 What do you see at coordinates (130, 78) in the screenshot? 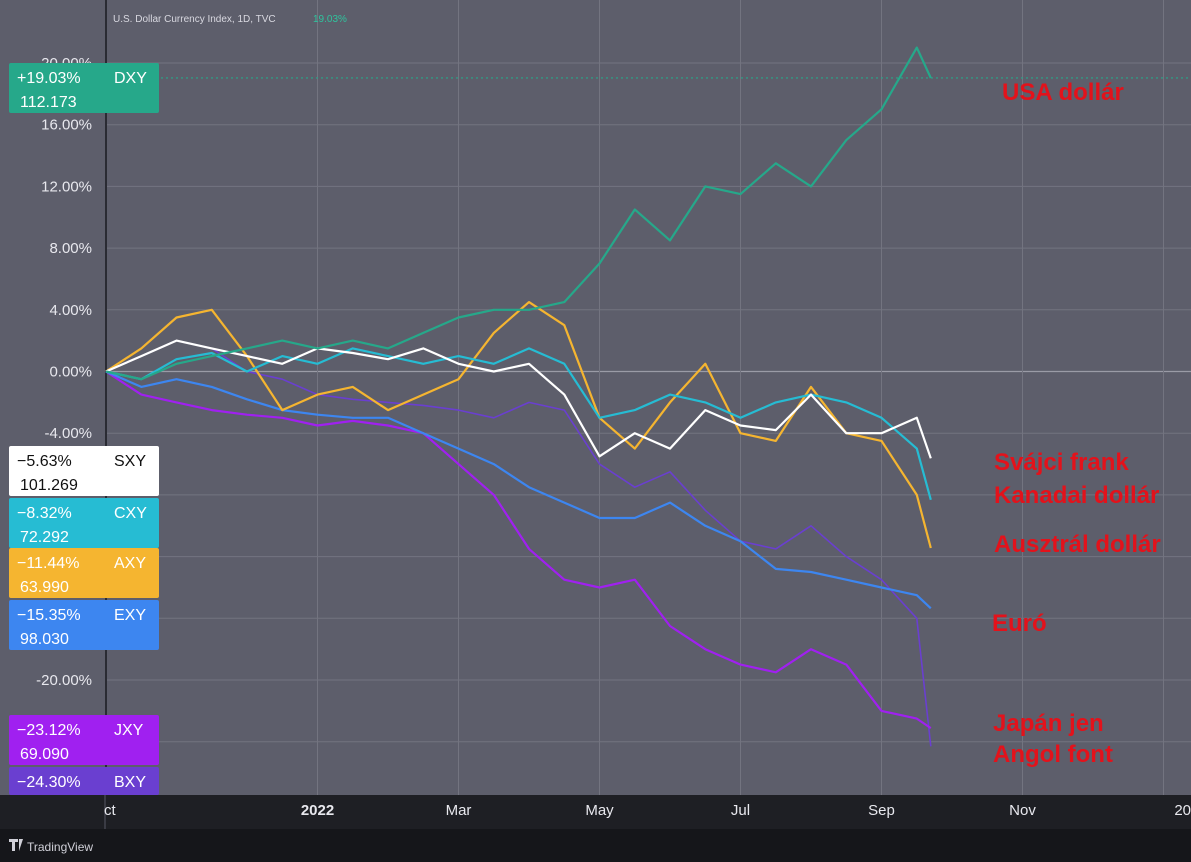
I see `legend-symbol: DXY` at bounding box center [130, 78].